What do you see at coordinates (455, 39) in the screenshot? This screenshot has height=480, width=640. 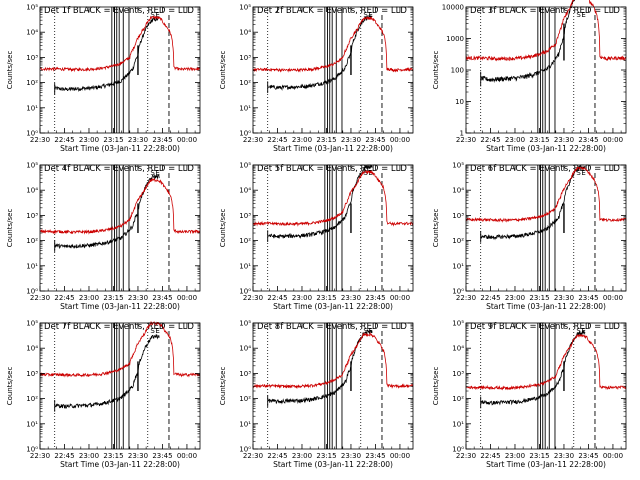 I see `y-tick-label: 1000` at bounding box center [455, 39].